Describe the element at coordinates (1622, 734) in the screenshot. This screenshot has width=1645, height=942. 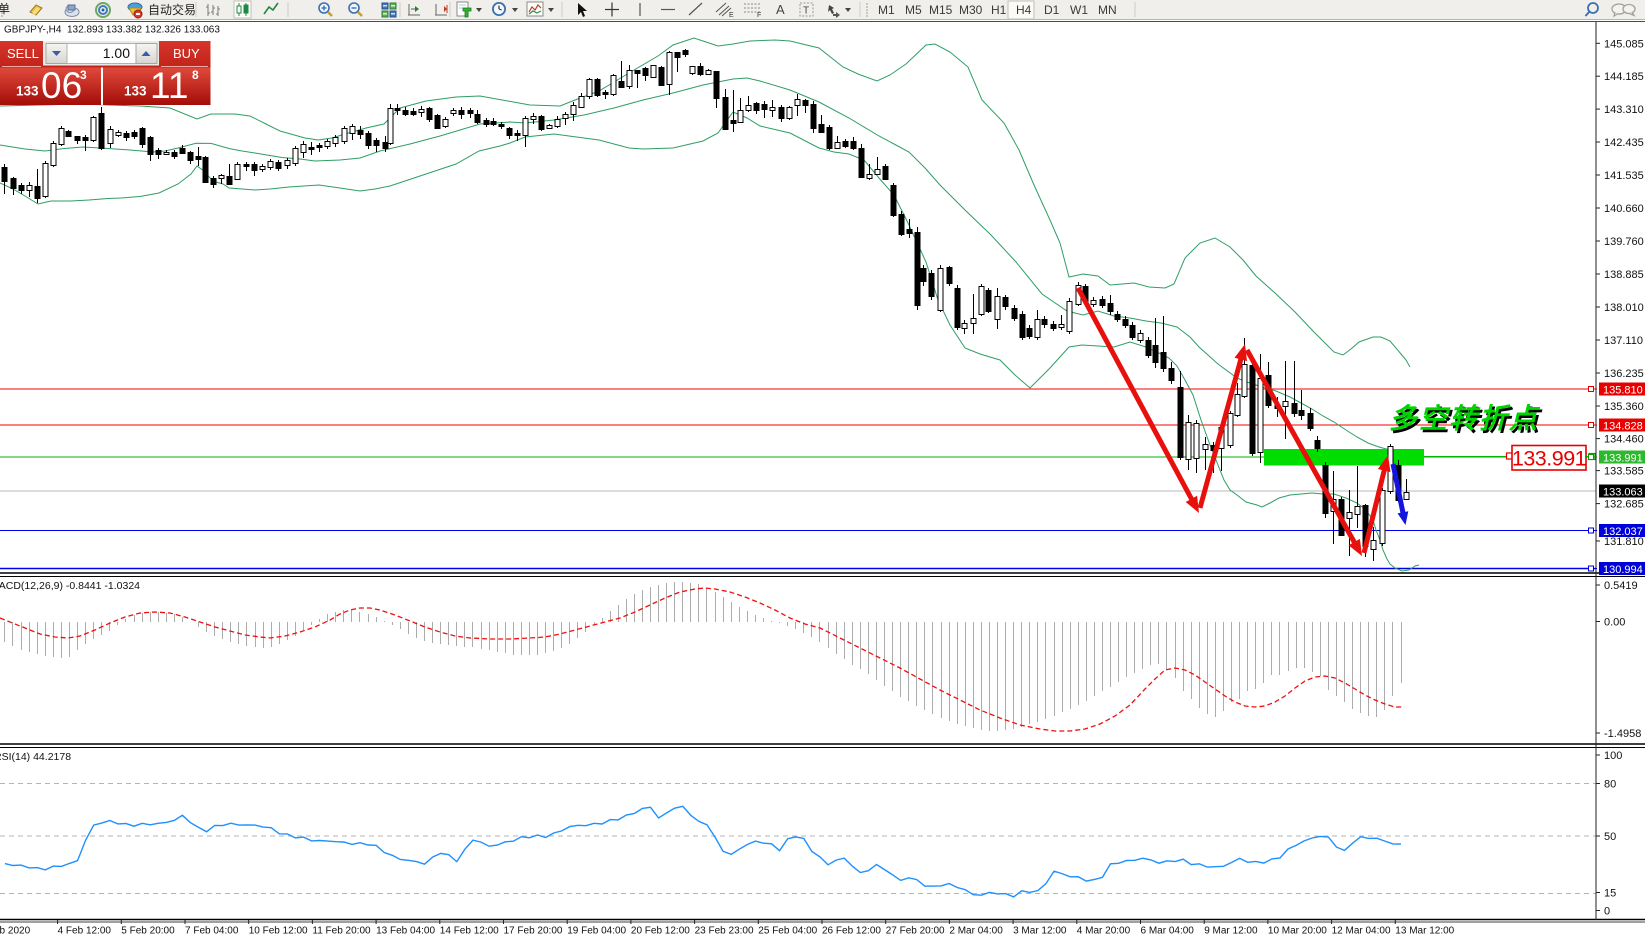
I see `svg-text: -1.4958` at that location.